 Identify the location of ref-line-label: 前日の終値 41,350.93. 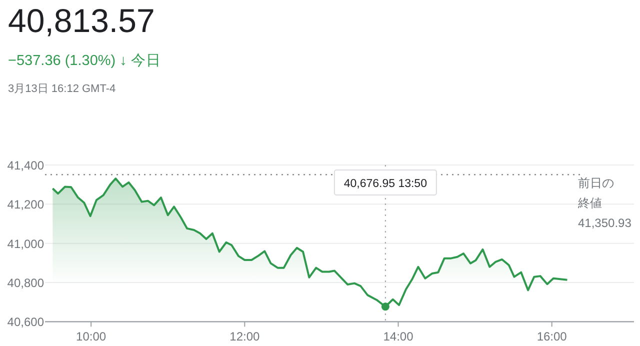
(604, 203).